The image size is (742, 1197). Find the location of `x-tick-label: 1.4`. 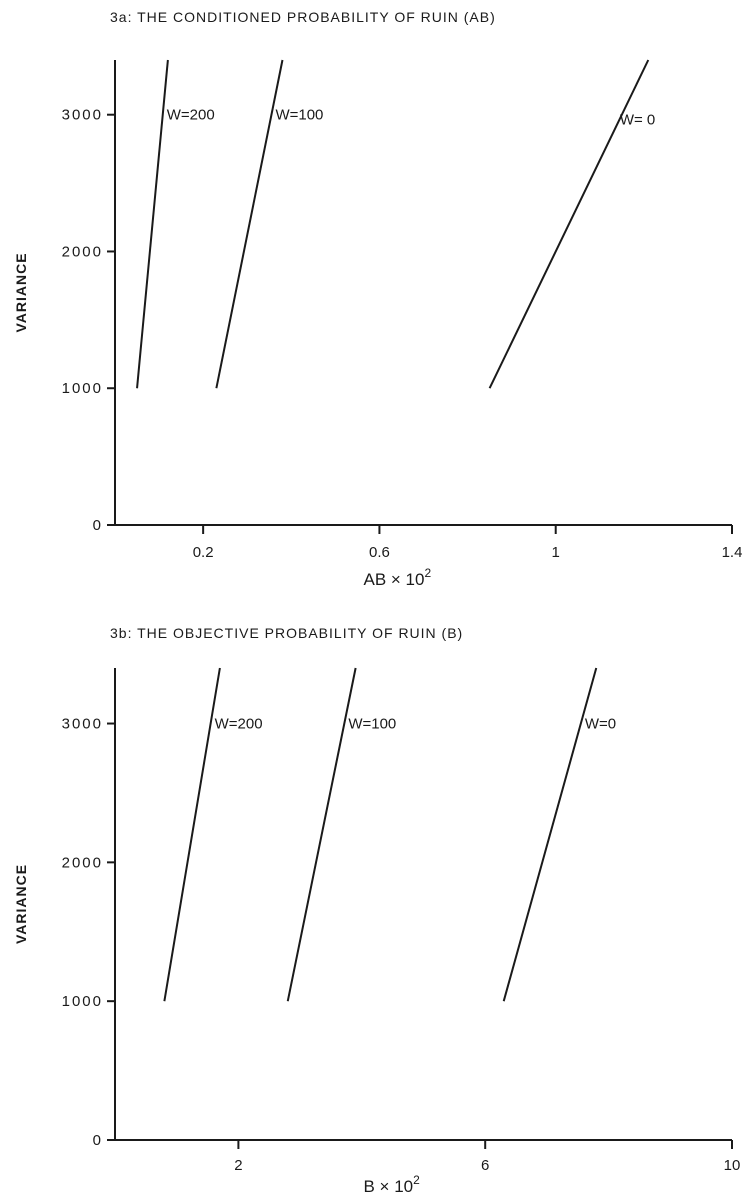

x-tick-label: 1.4 is located at coordinates (732, 552).